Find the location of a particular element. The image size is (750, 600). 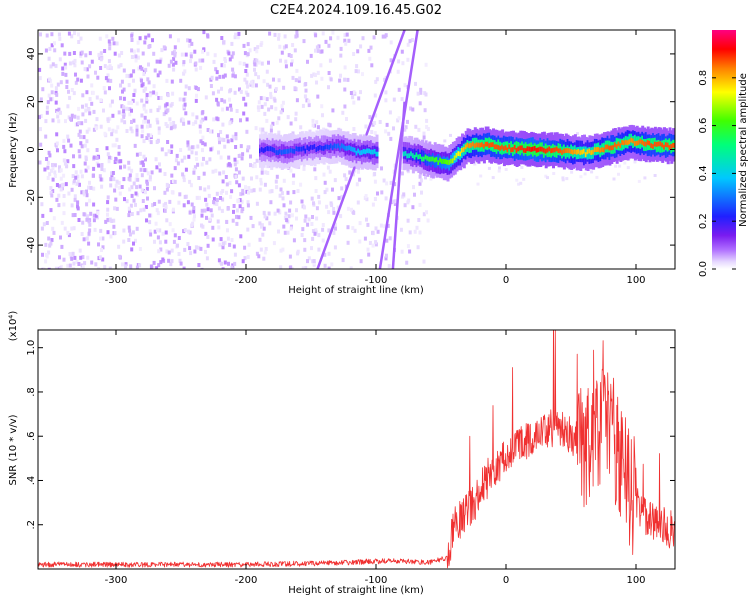

spectral-streak is located at coordinates (398, 149).